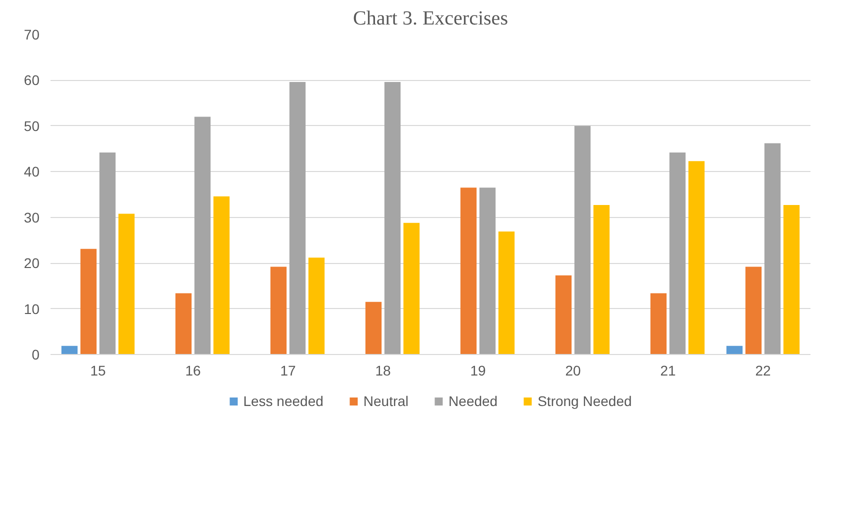 The image size is (861, 510). Describe the element at coordinates (478, 370) in the screenshot. I see `x-tick-label: 19` at that location.